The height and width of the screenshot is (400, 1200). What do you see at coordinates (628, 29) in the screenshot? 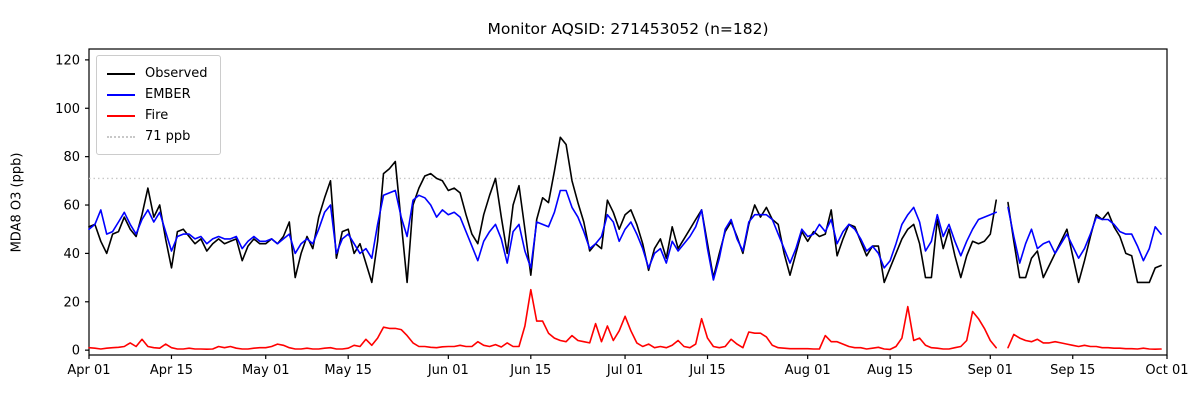
I see `chart-title: Monitor AQSID: 271453052 (n=182)` at bounding box center [628, 29].